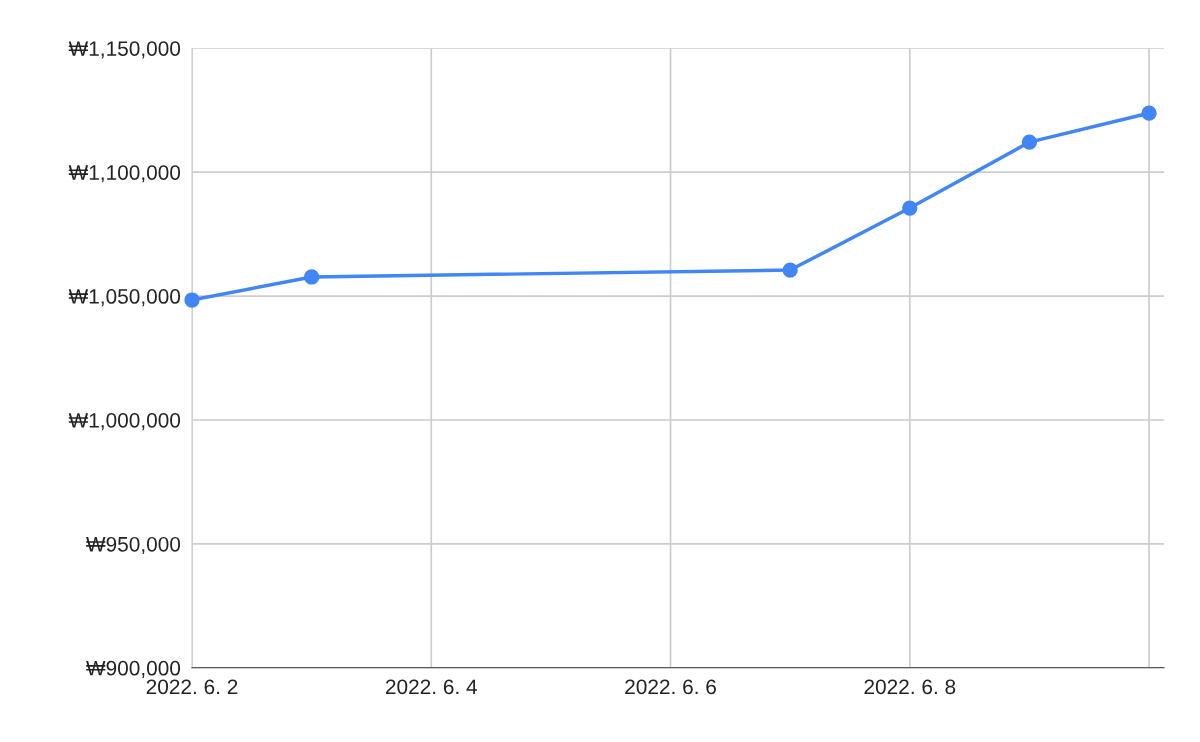 This screenshot has height=742, width=1200. Describe the element at coordinates (124, 298) in the screenshot. I see `y-tick-label: ₩1,050,000` at that location.